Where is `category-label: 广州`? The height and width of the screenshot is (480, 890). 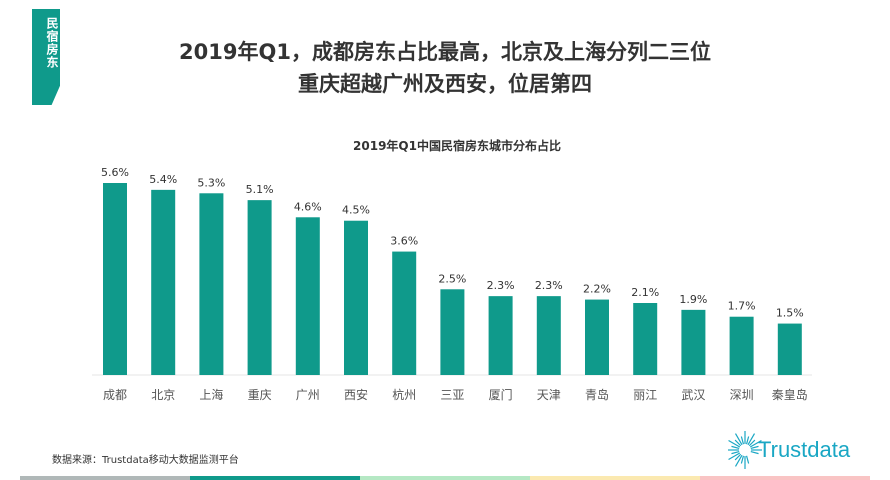
category-label: 广州 is located at coordinates (308, 395).